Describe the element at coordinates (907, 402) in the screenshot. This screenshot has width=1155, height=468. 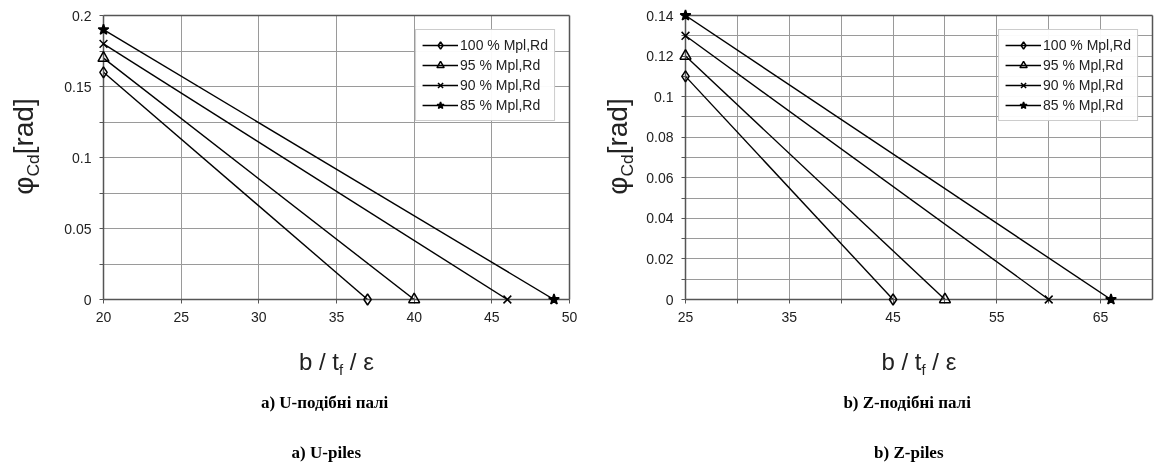
I see `text: b) Z-подібні палі` at that location.